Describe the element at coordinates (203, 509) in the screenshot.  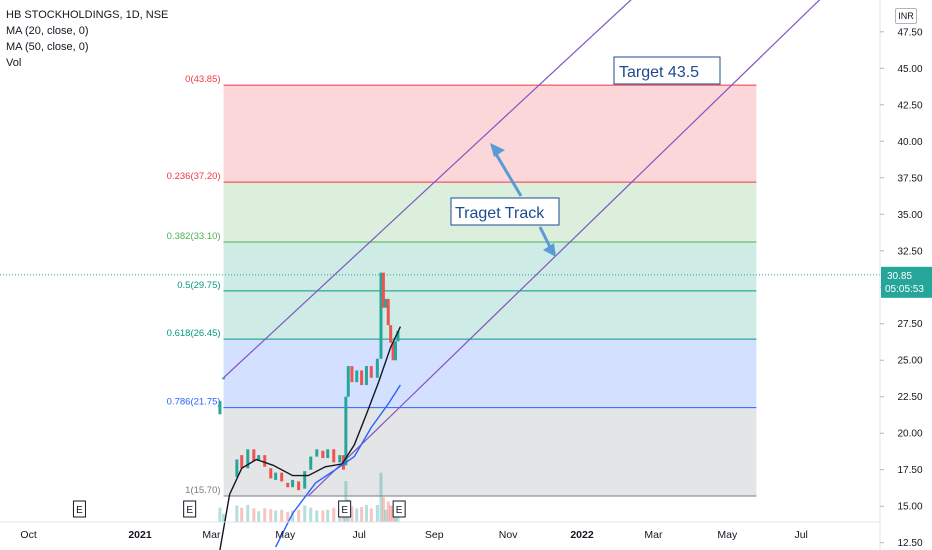
I see `earnings-markers: EEEEE` at that location.